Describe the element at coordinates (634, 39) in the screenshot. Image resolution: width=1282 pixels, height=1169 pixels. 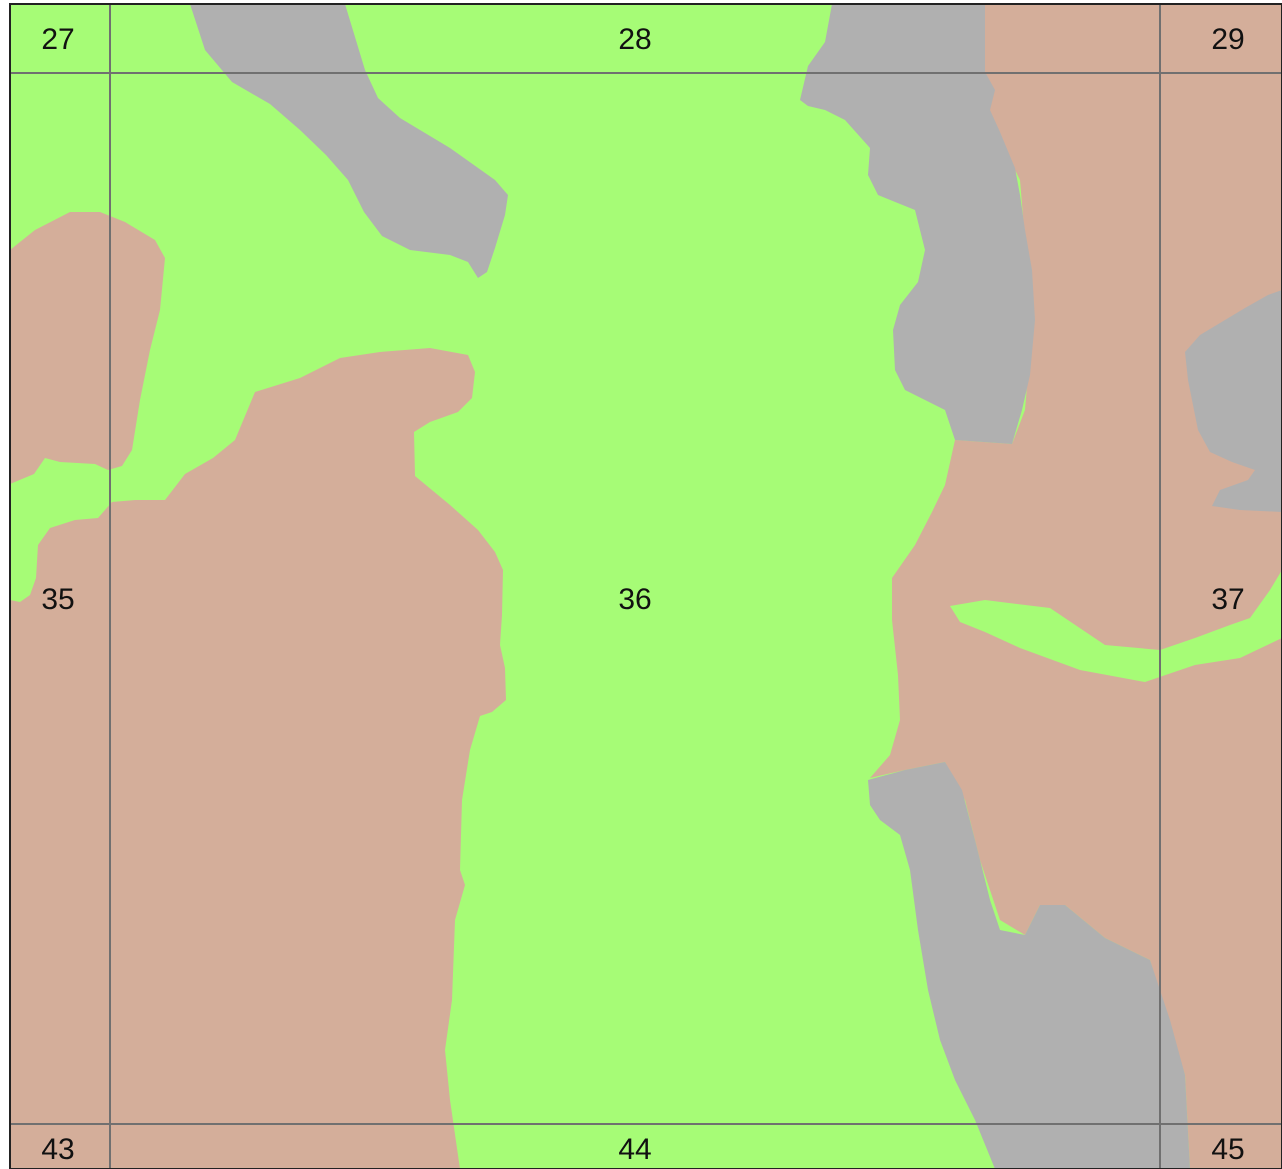
I see `section-label-28: 28` at that location.